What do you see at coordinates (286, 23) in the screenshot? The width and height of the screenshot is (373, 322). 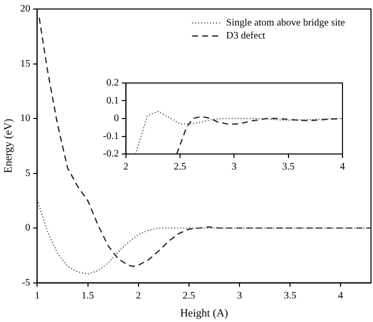 I see `legend-label: Single atom above bridge site` at bounding box center [286, 23].